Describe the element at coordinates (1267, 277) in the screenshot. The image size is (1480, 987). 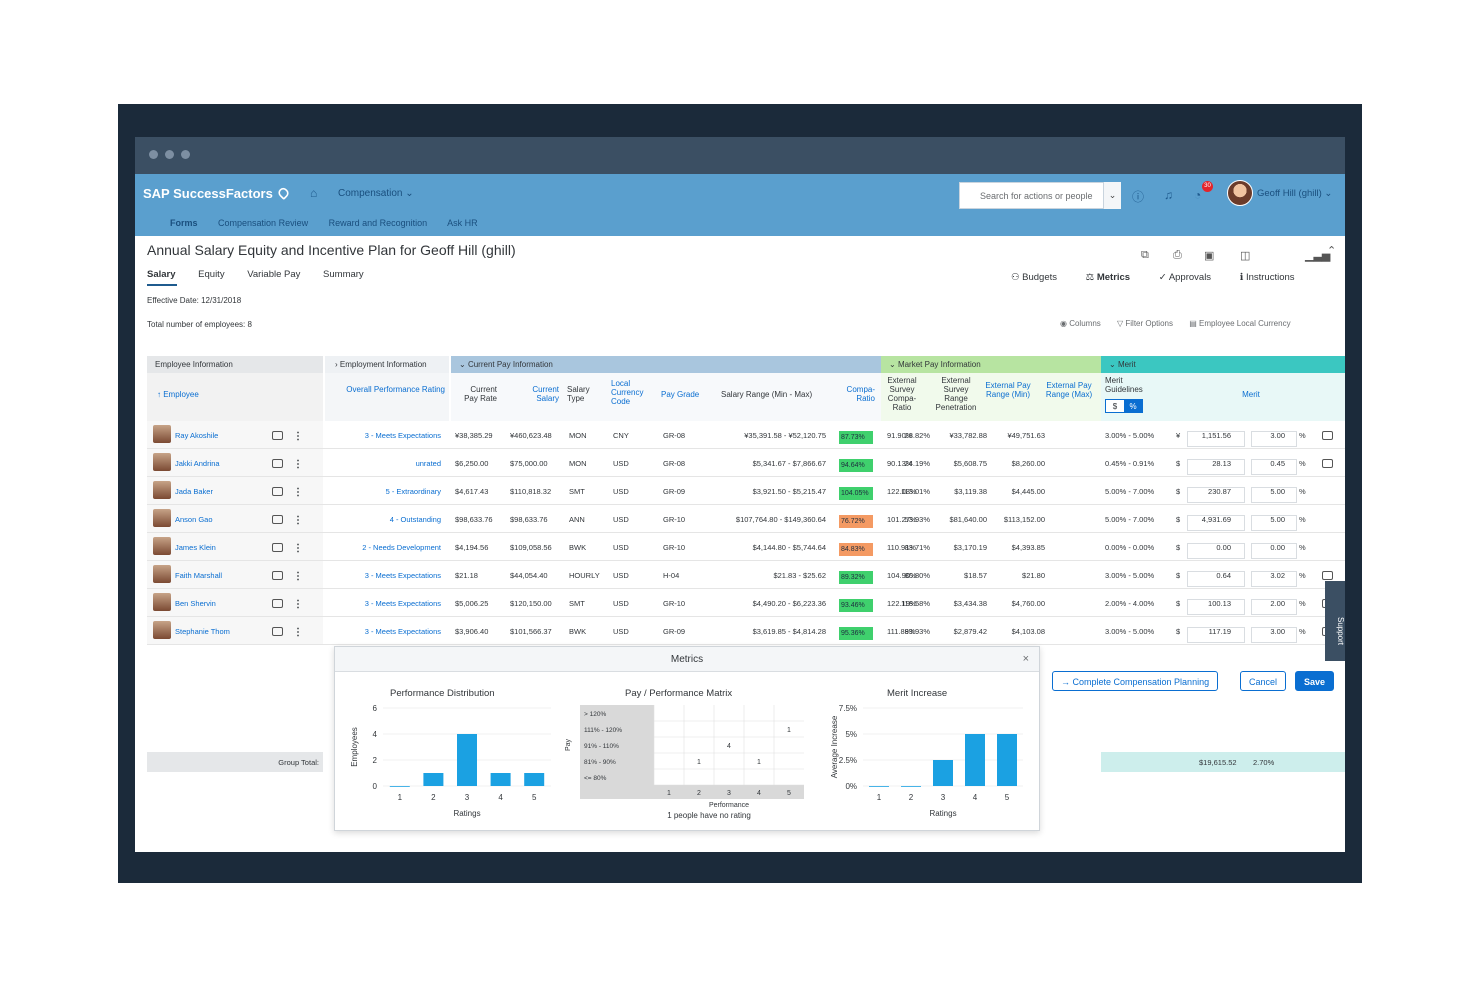
I see `instructions-button: ℹ Instructions` at that location.